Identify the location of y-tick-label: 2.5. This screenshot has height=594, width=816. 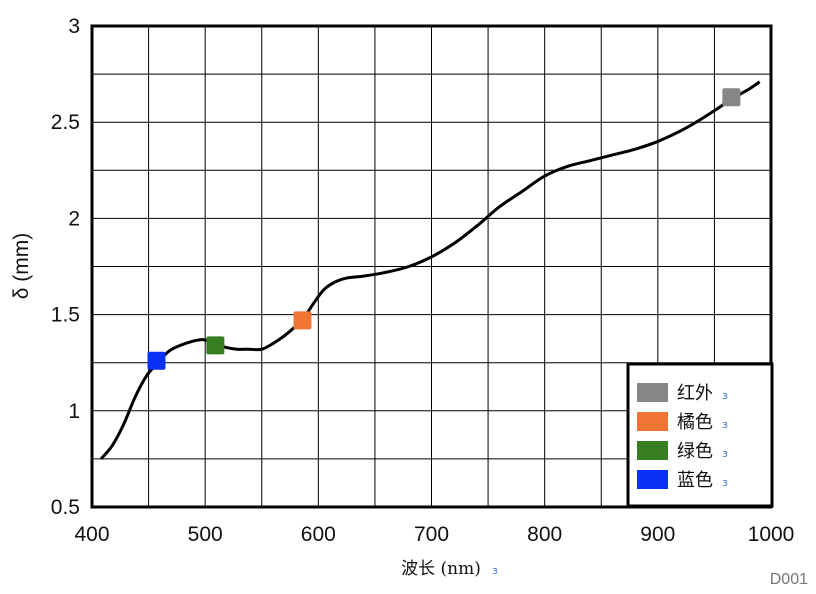
(65, 122).